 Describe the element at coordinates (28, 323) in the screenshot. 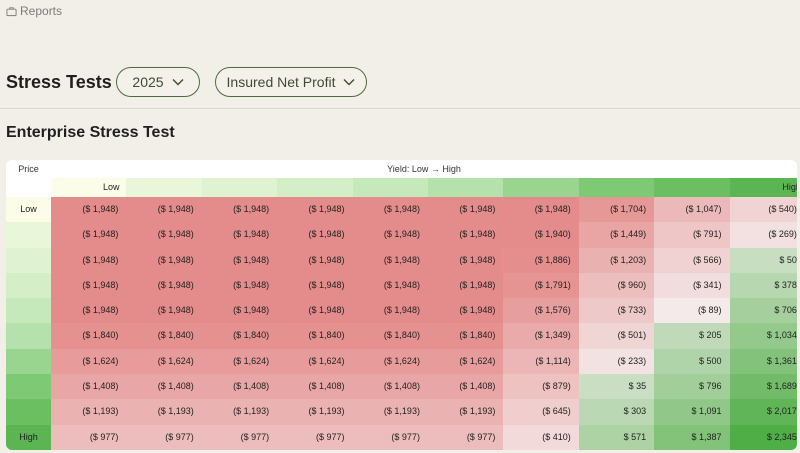

I see `price-column: Low High` at that location.